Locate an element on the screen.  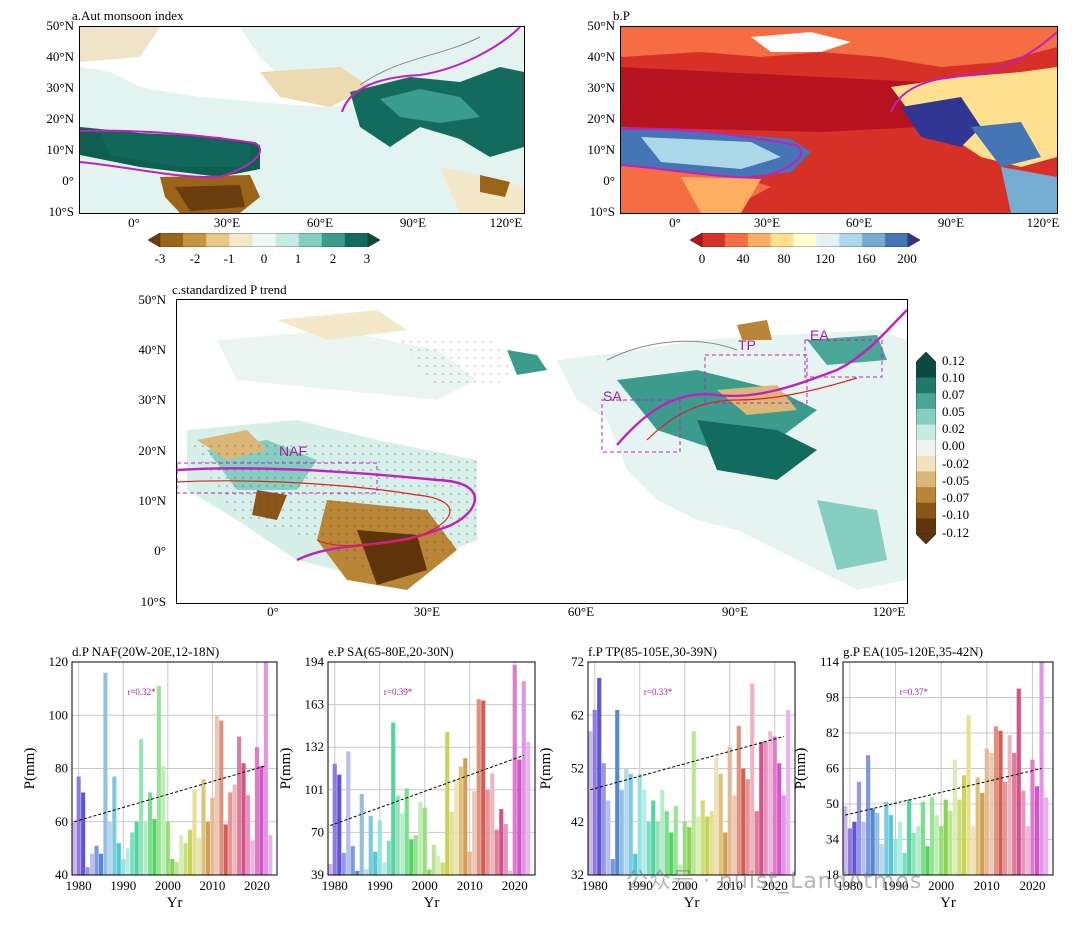
map-b-field is located at coordinates (839, 120).